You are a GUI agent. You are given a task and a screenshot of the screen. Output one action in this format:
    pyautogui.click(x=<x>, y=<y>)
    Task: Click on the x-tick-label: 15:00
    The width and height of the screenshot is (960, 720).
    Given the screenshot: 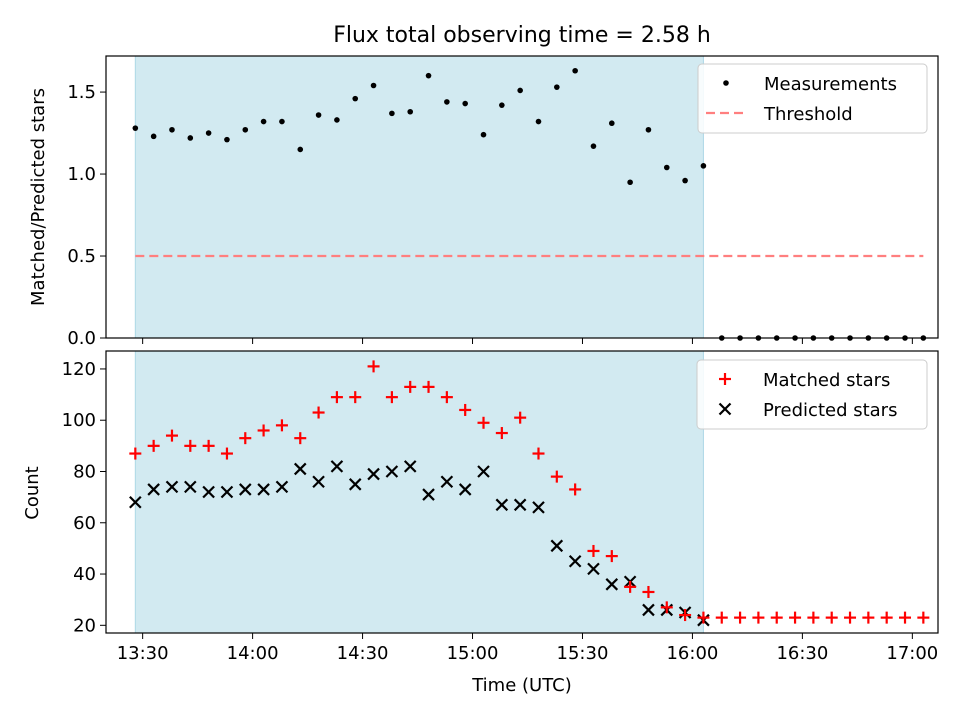 What is the action you would take?
    pyautogui.click(x=473, y=653)
    